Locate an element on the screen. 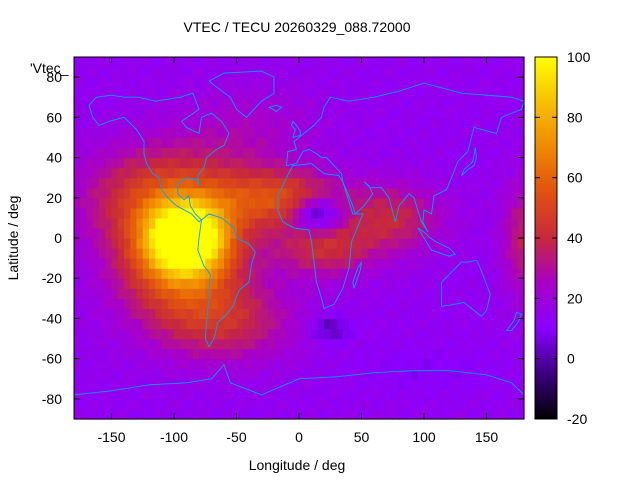 The height and width of the screenshot is (480, 640). y-tick-label: 40 is located at coordinates (54, 158).